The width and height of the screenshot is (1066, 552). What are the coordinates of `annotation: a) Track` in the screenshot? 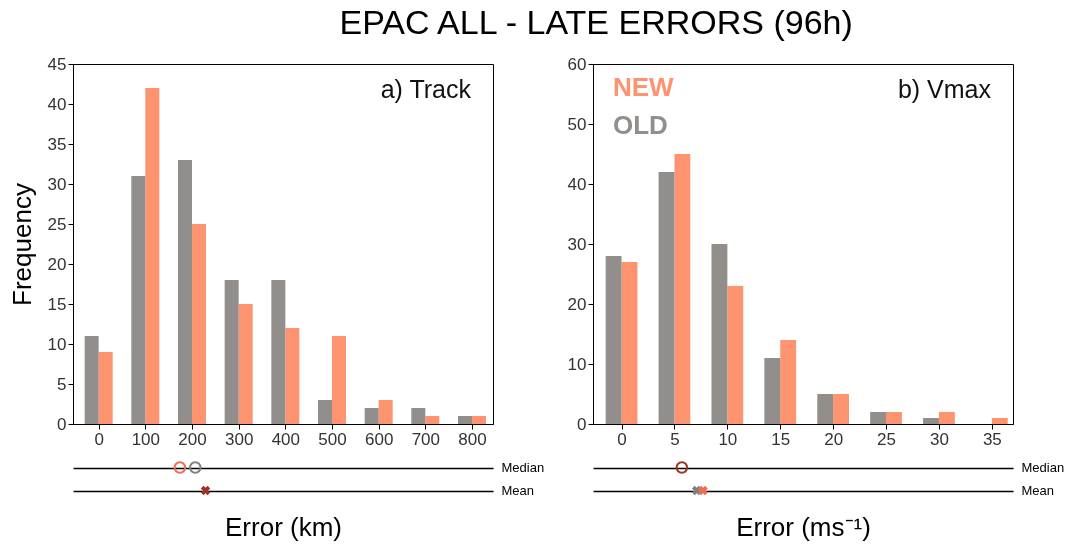 It's located at (426, 89).